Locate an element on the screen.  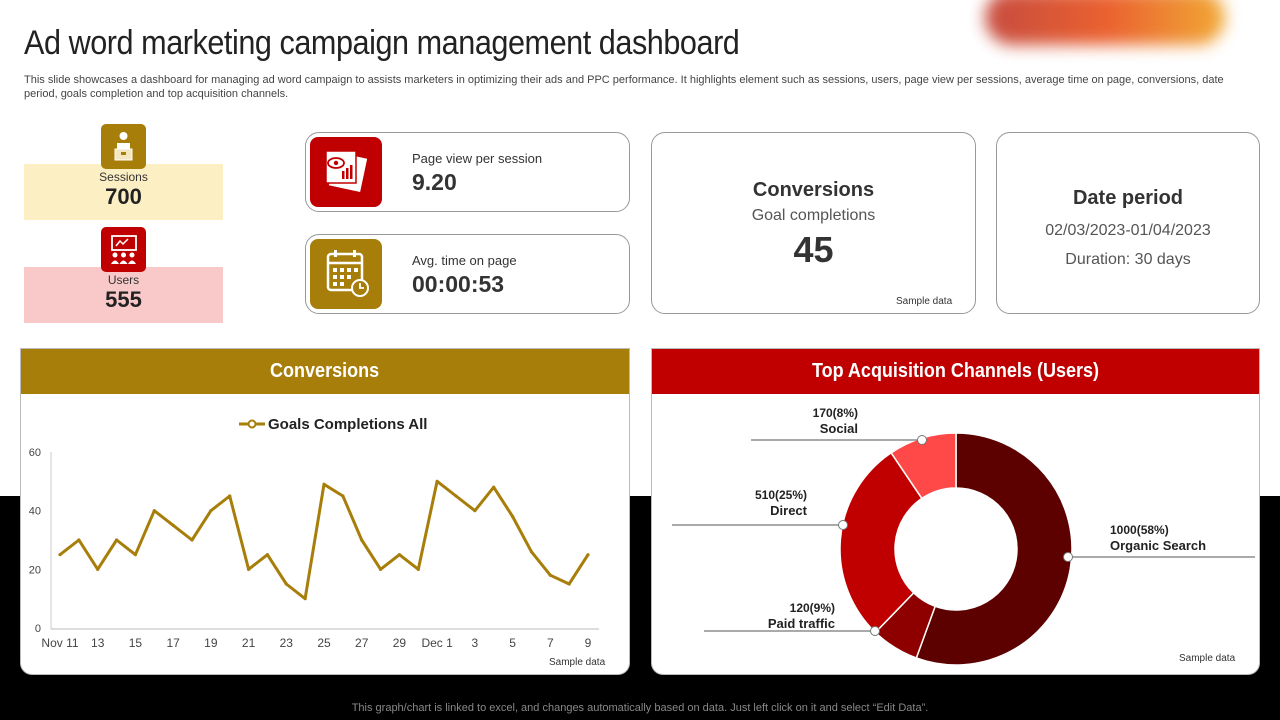
channels-panel-header: Top Acquisition Channels (Users) is located at coordinates (955, 371).